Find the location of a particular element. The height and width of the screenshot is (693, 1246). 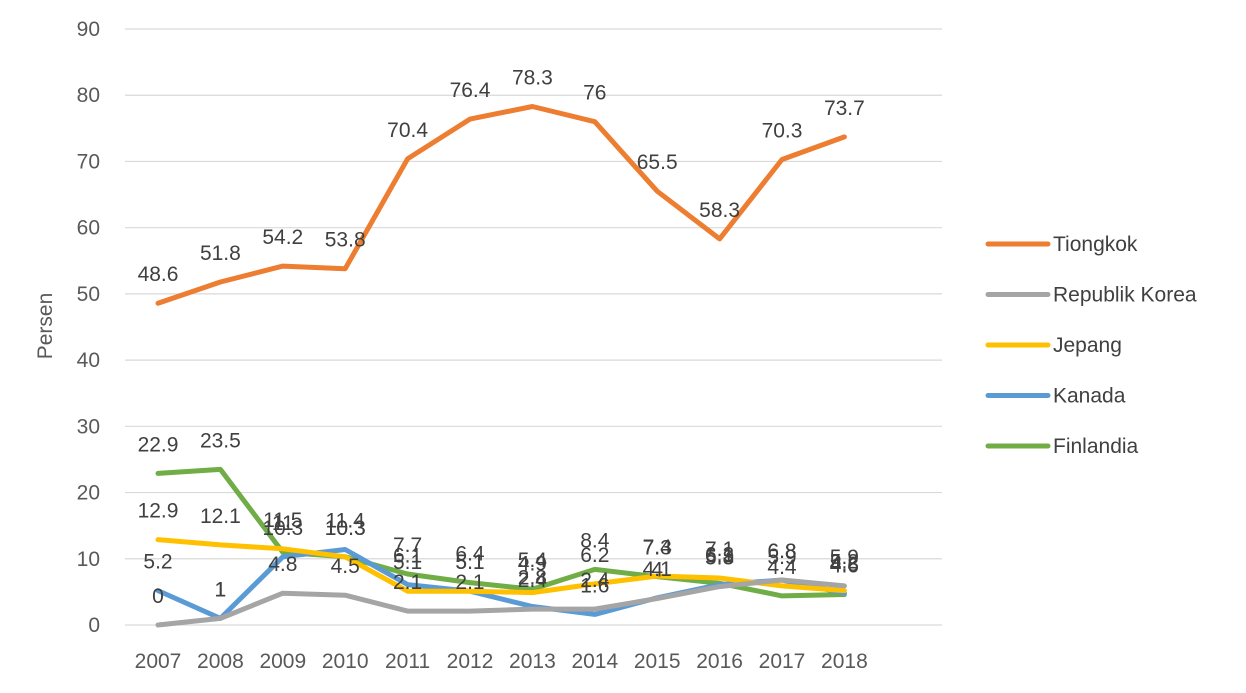

data-label: 76.4 is located at coordinates (470, 90).